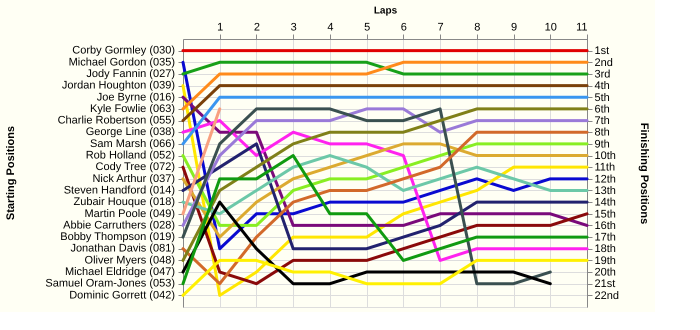  I want to click on series-label: Michael Gordon (035), so click(121, 62).